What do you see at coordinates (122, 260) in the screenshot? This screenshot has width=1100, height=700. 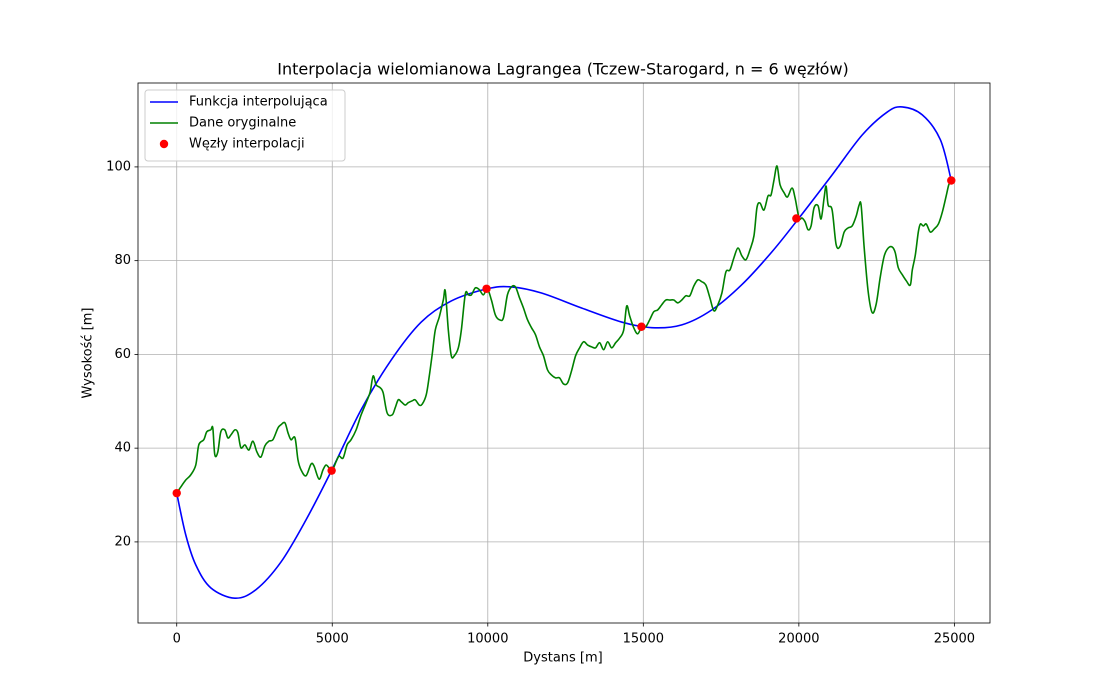 I see `y-tick-label: 80` at bounding box center [122, 260].